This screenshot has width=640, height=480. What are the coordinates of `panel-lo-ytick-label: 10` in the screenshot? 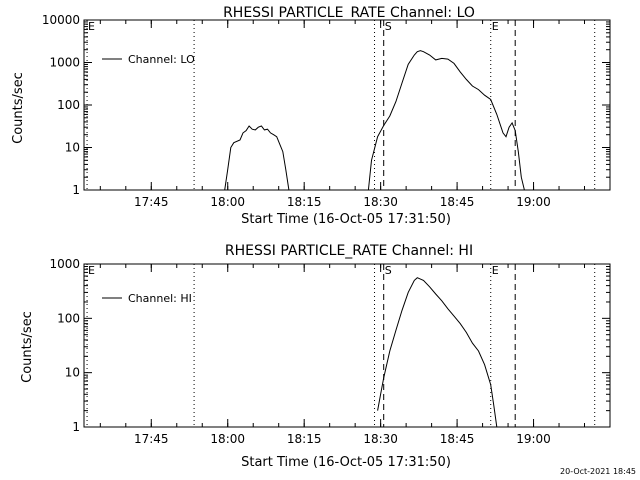 It's located at (72, 148).